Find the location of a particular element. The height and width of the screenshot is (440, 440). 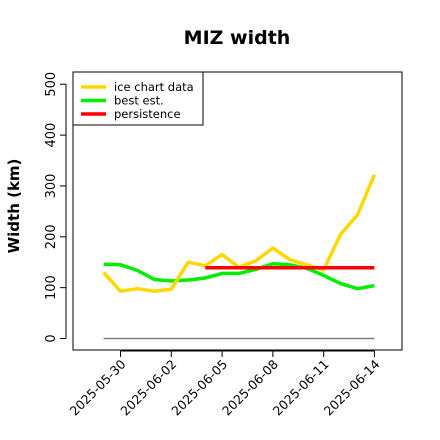

series-line-best-est- is located at coordinates (239, 276).